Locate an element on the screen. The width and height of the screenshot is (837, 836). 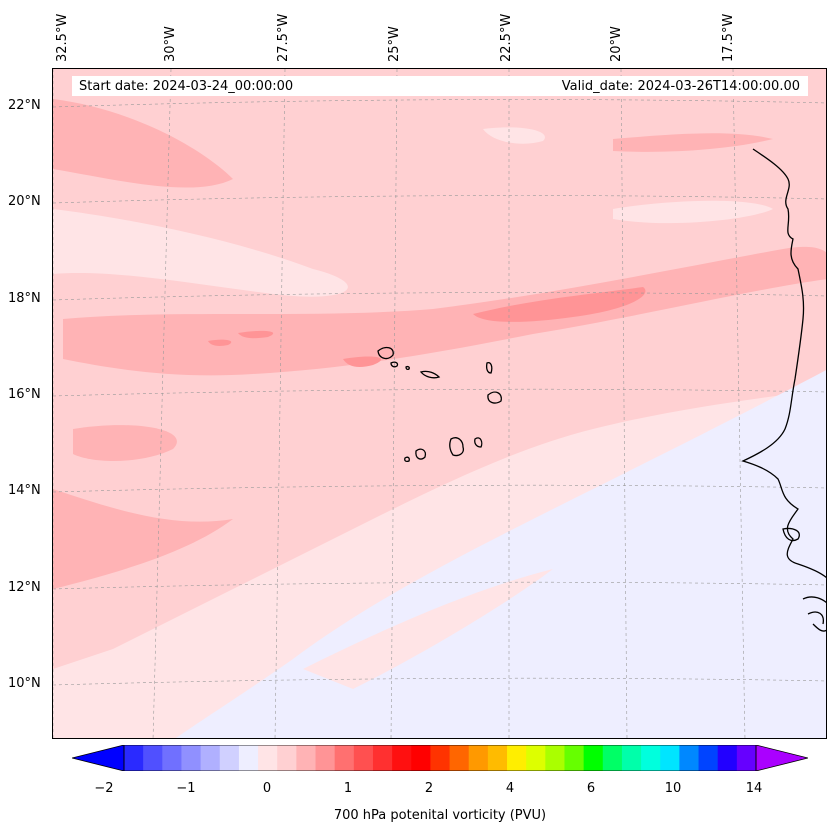
colorbar-tick-1: 1 is located at coordinates (348, 788).